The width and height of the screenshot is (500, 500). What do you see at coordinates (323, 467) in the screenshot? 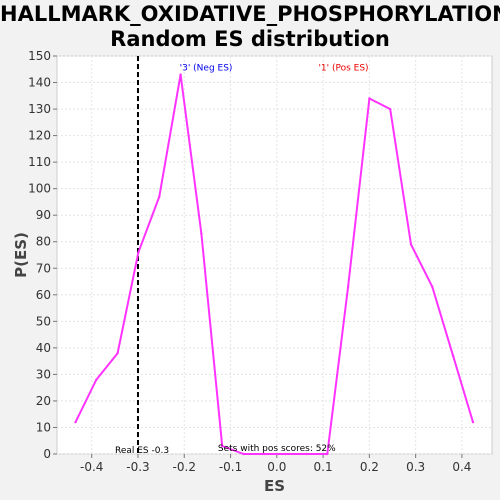
I see `x-tick-label: 0.1` at bounding box center [323, 467].